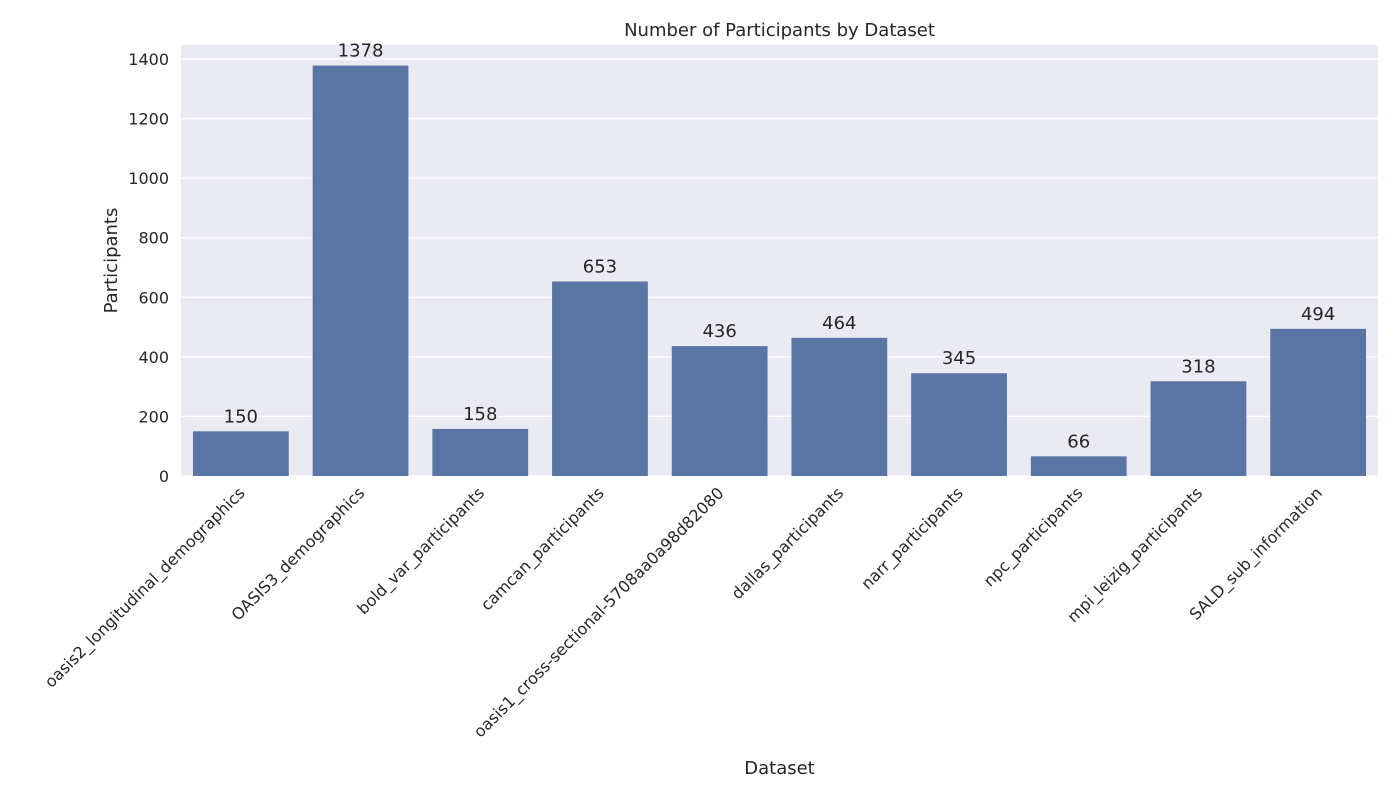 The height and width of the screenshot is (800, 1400). What do you see at coordinates (600, 378) in the screenshot?
I see `bar-camcan_participants` at bounding box center [600, 378].